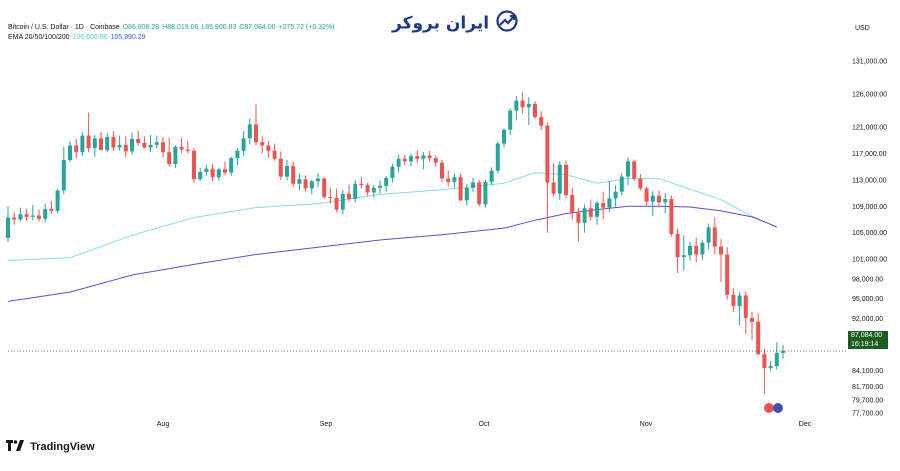 This screenshot has height=471, width=900. Describe the element at coordinates (50, 447) in the screenshot. I see `tradingview-brand: TradingView` at that location.